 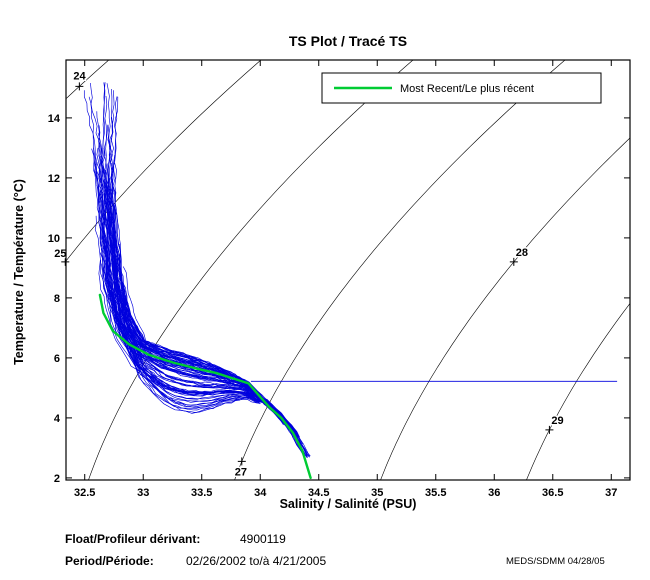 What do you see at coordinates (377, 493) in the screenshot?
I see `x-tick-label: 35` at bounding box center [377, 493].